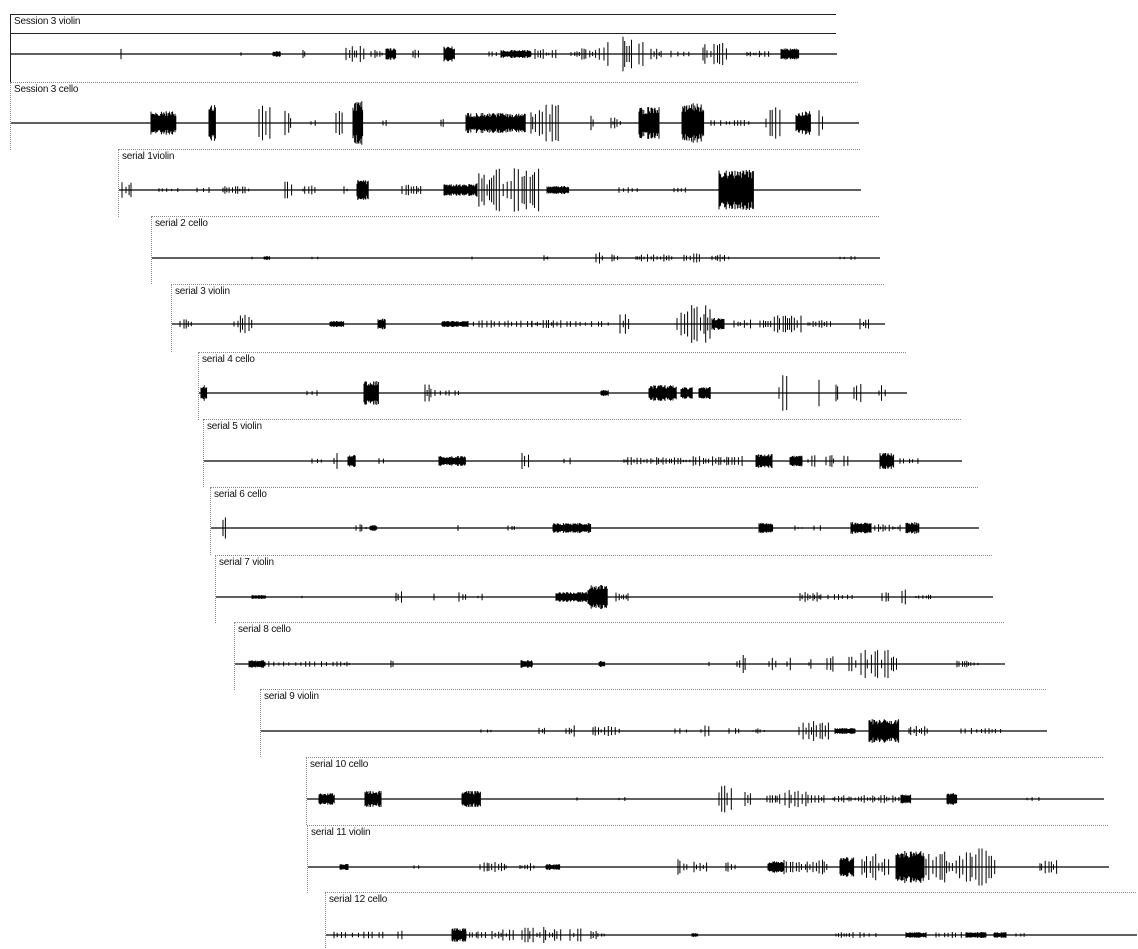 The height and width of the screenshot is (949, 1138). What do you see at coordinates (234, 426) in the screenshot?
I see `track-label: serial 5 violin` at bounding box center [234, 426].